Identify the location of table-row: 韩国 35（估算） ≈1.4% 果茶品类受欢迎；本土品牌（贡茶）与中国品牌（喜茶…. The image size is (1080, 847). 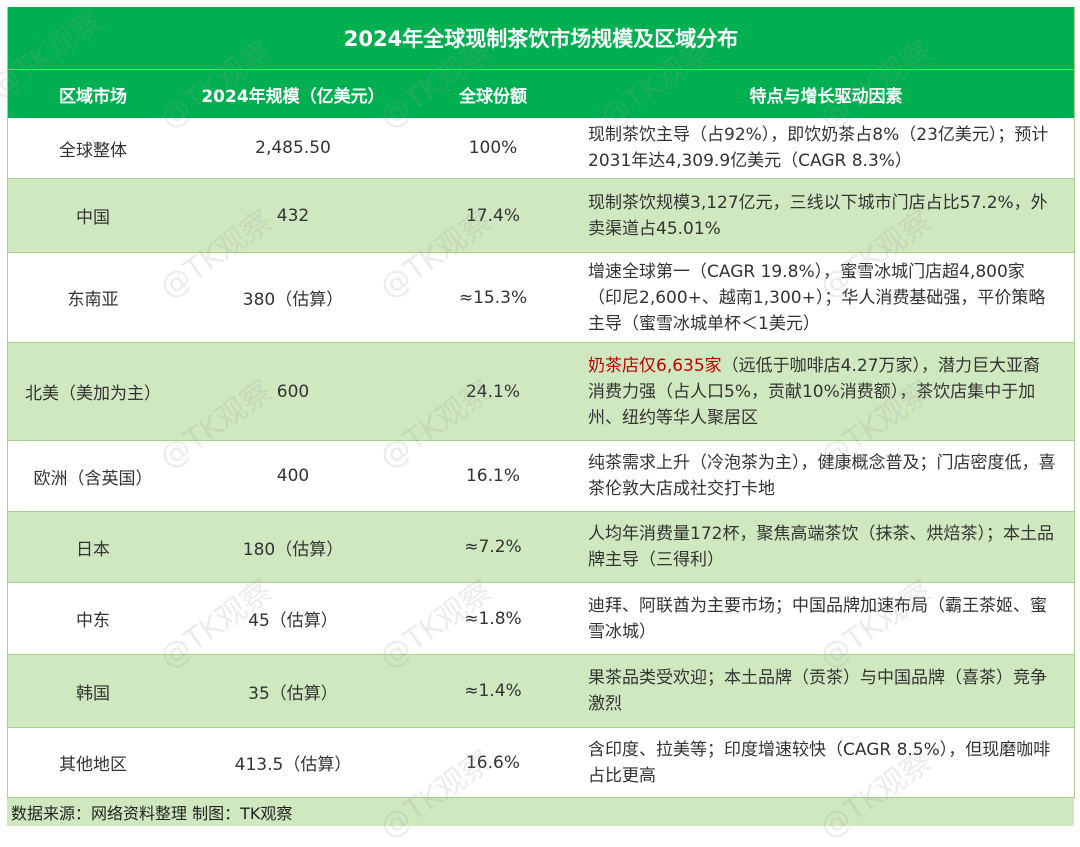
(541, 691).